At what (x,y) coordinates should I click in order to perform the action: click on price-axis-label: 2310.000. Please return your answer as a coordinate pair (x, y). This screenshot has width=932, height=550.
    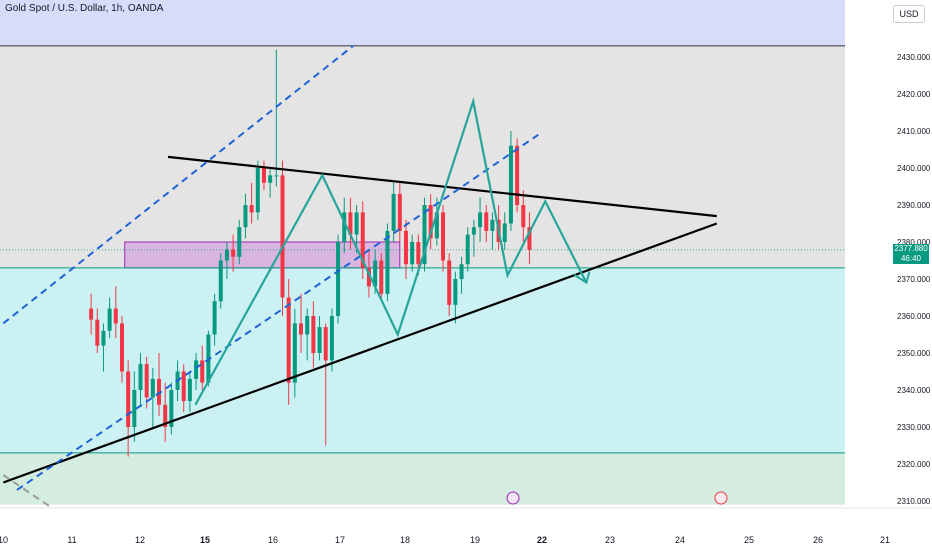
    Looking at the image, I should click on (914, 501).